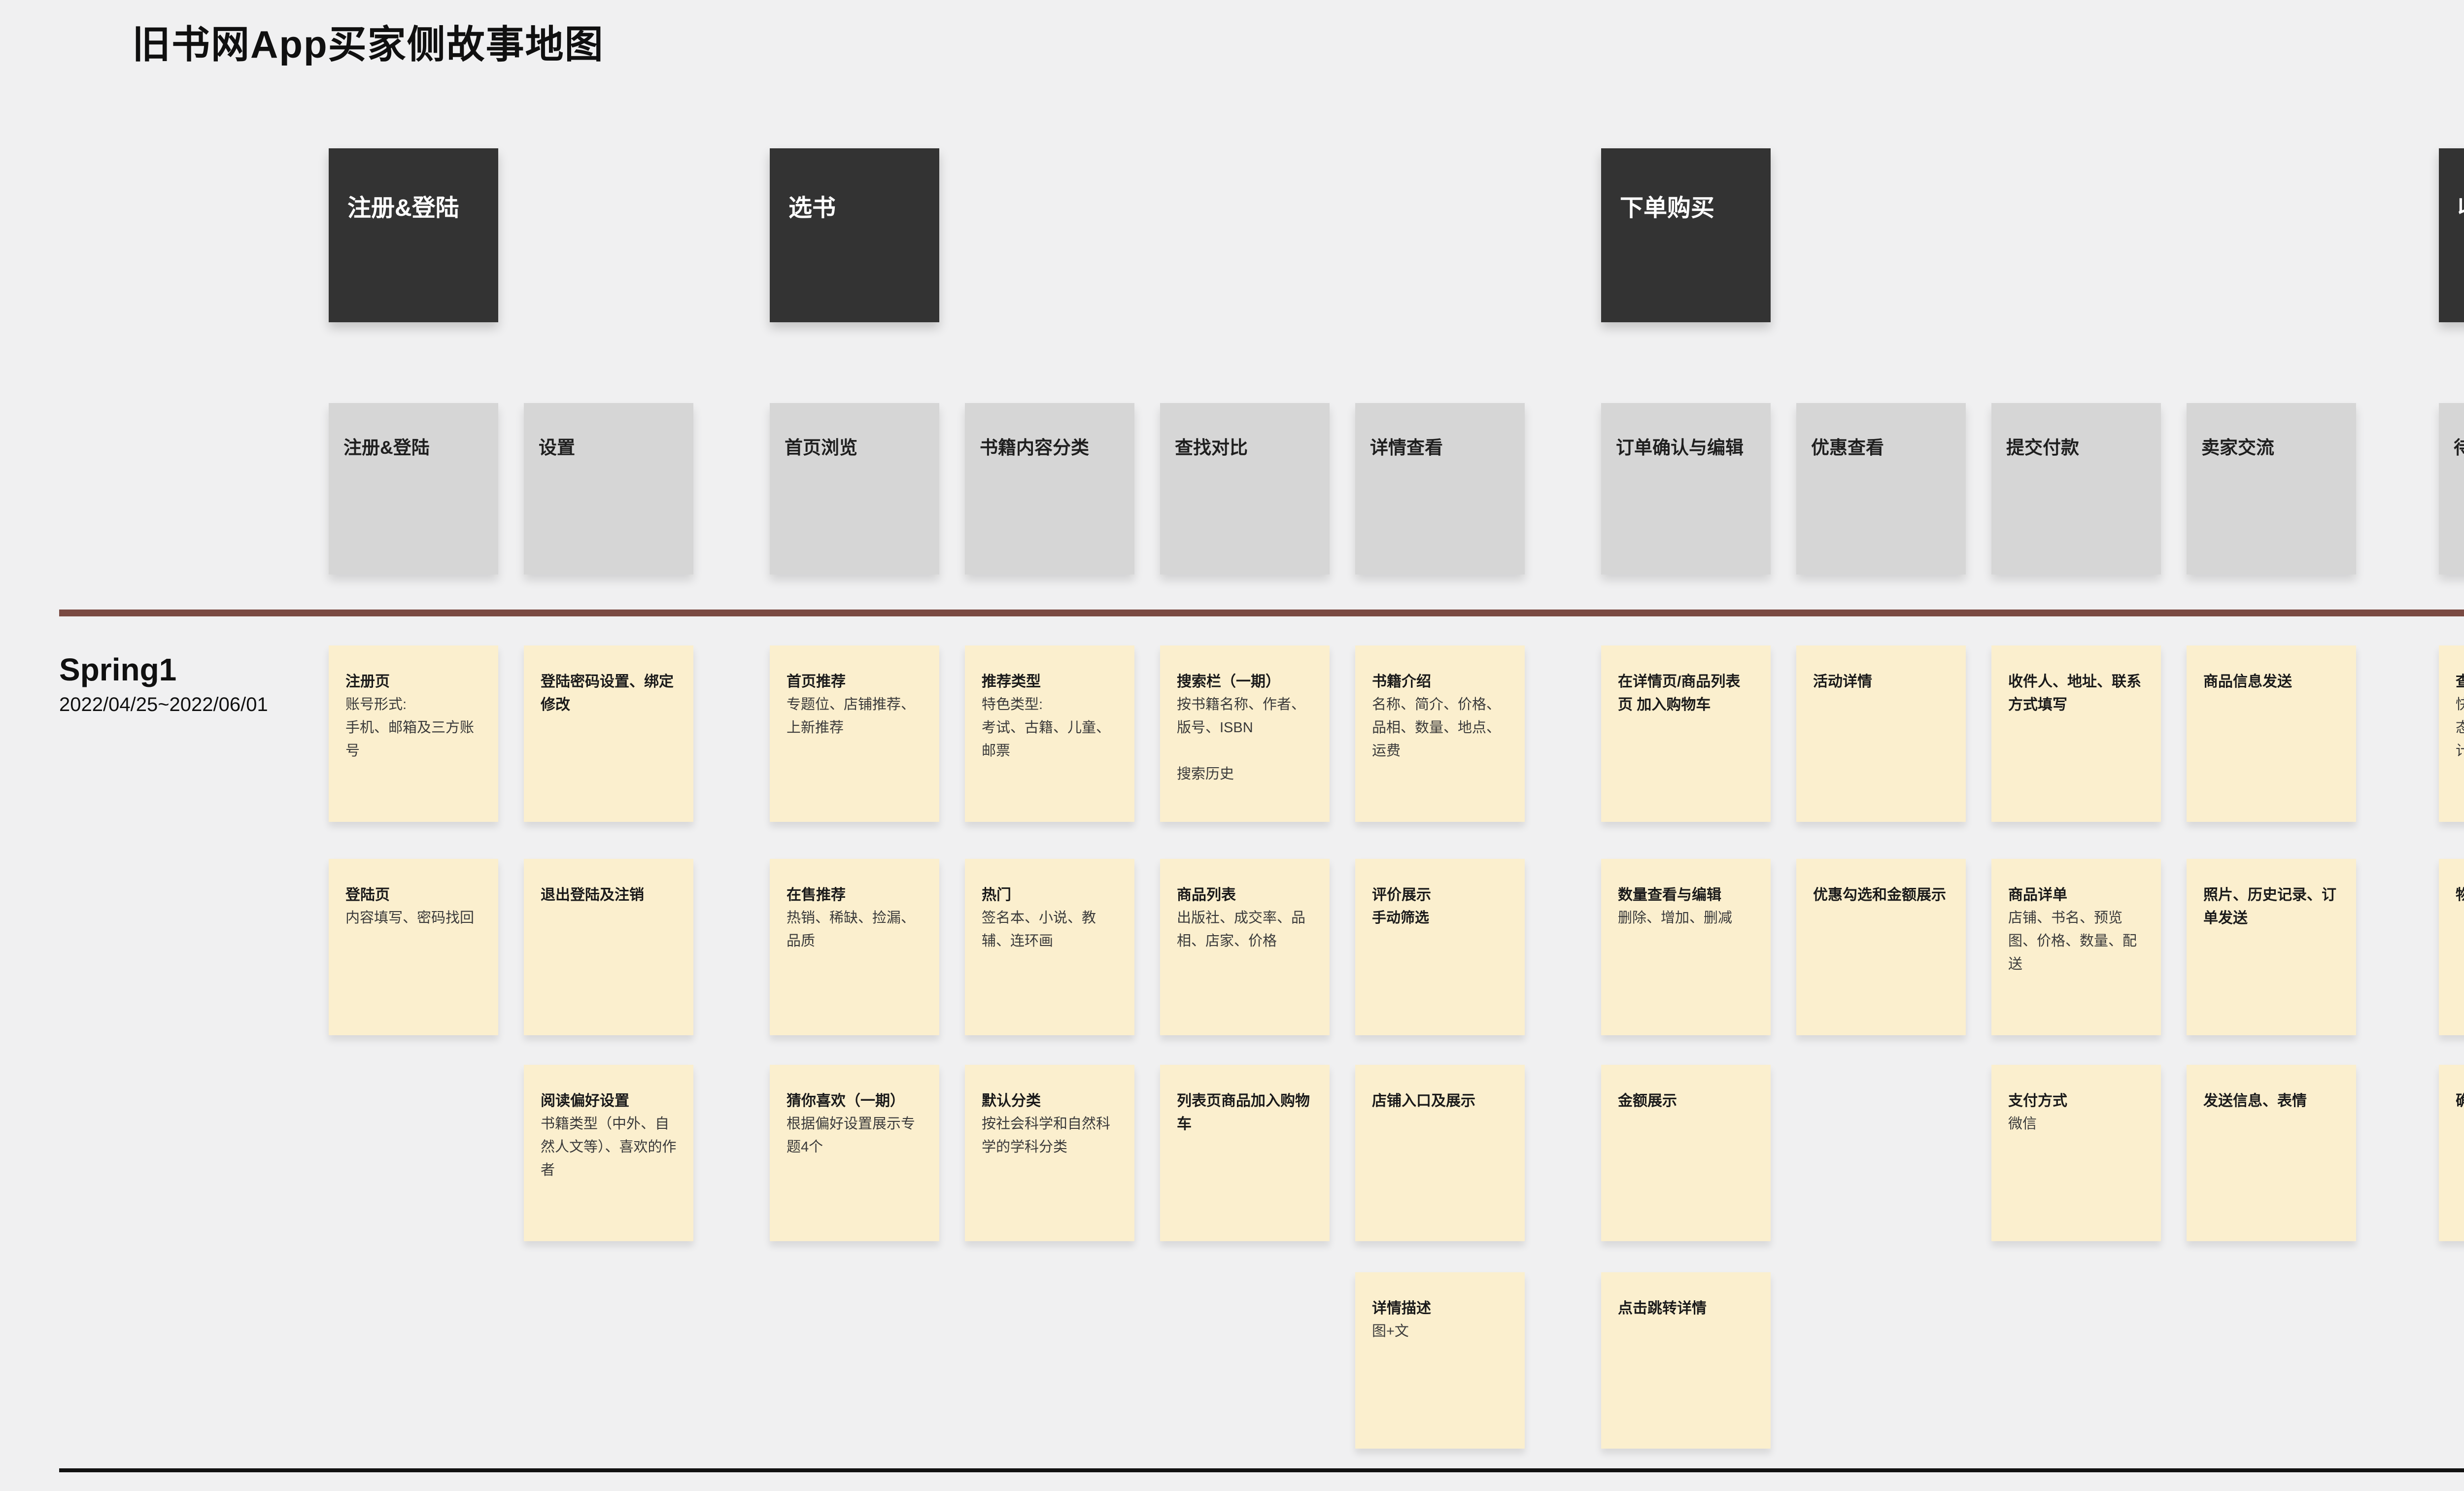  Describe the element at coordinates (1245, 1153) in the screenshot. I see `sticky-note: 列表页商品加入购物车` at that location.